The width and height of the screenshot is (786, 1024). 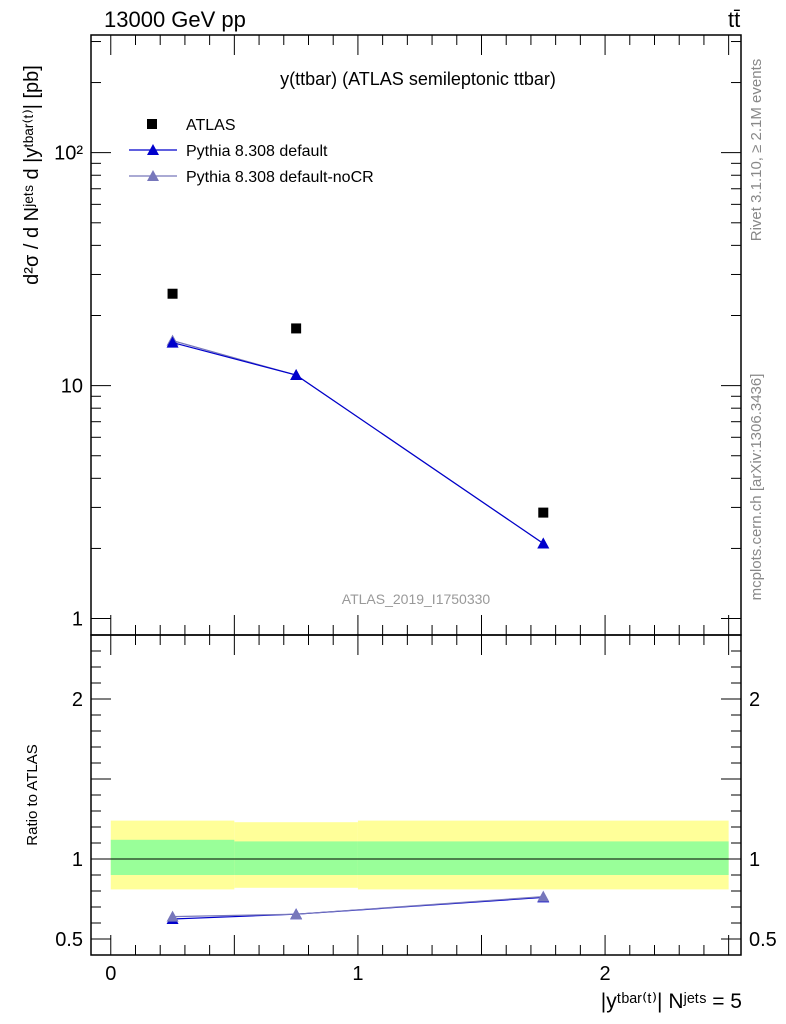 I want to click on x-tick-label: 1, so click(x=357, y=974).